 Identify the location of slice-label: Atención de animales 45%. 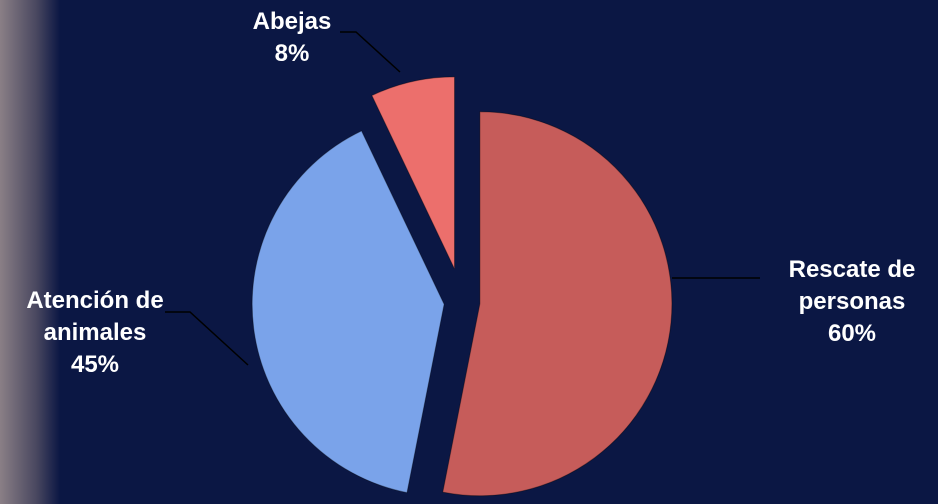
(95, 333).